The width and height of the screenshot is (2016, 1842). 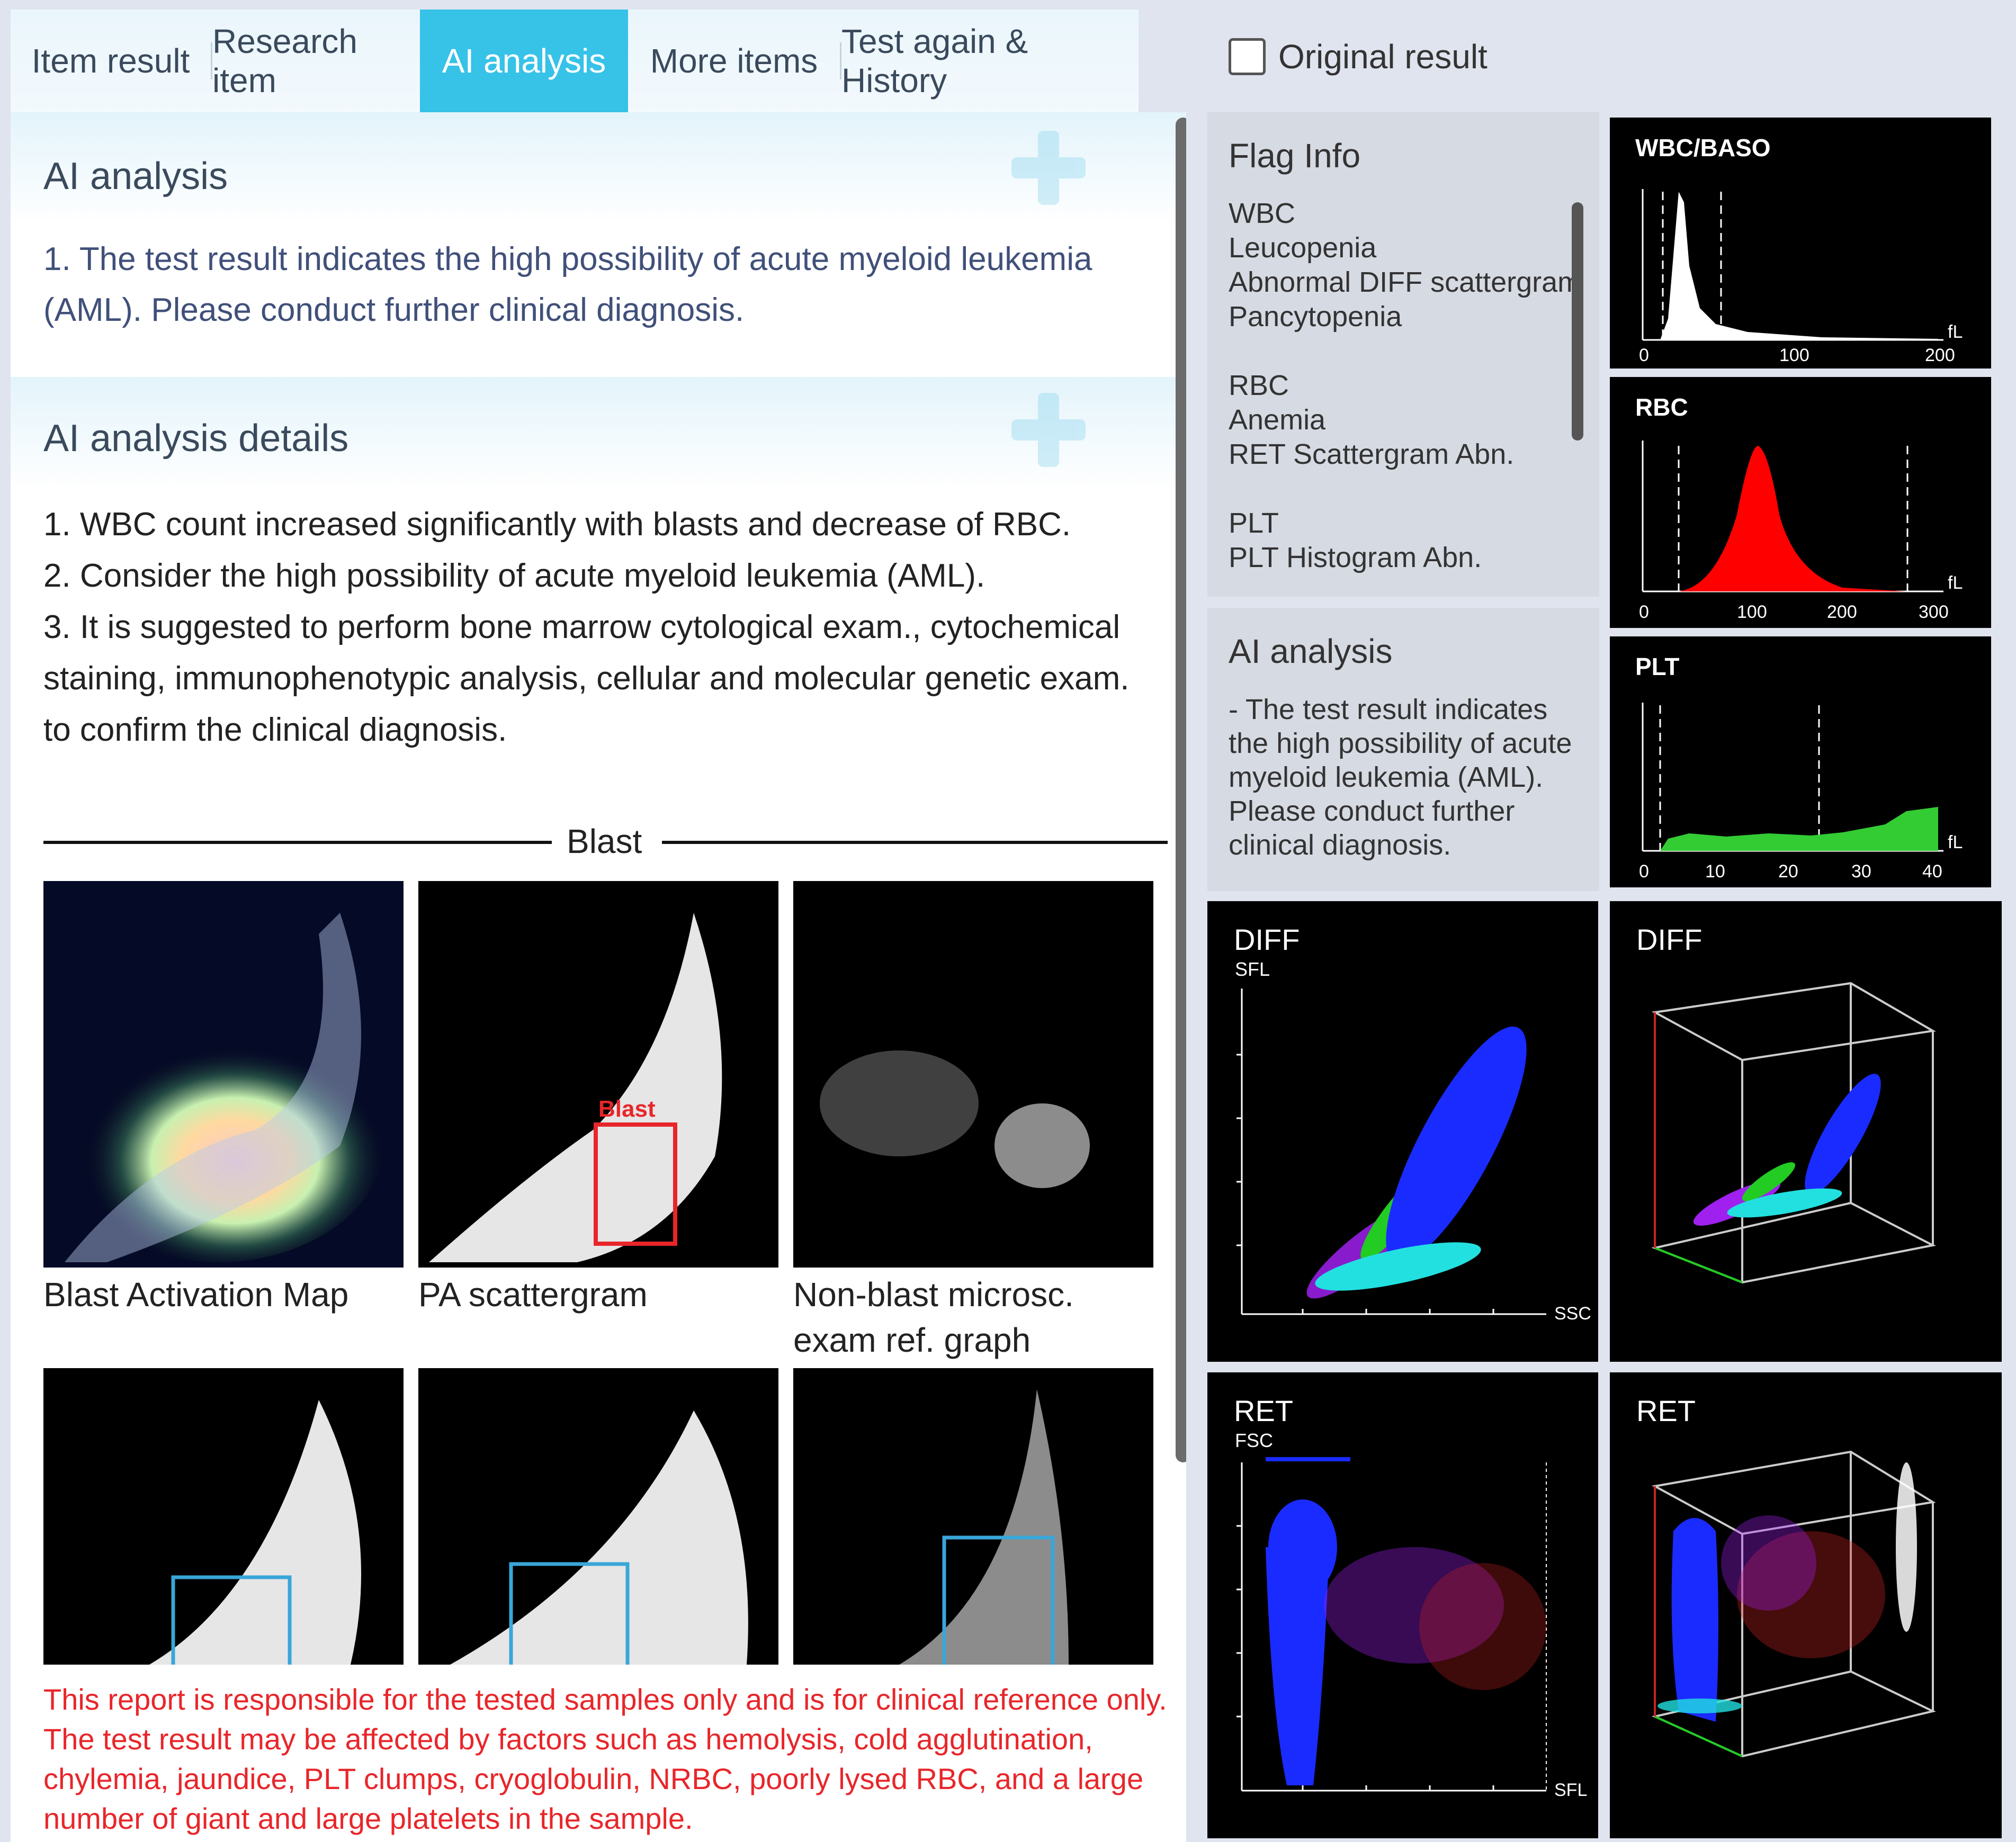 What do you see at coordinates (1402, 1131) in the screenshot?
I see `diff-scattergram-2d: SSC DIFF SFL` at bounding box center [1402, 1131].